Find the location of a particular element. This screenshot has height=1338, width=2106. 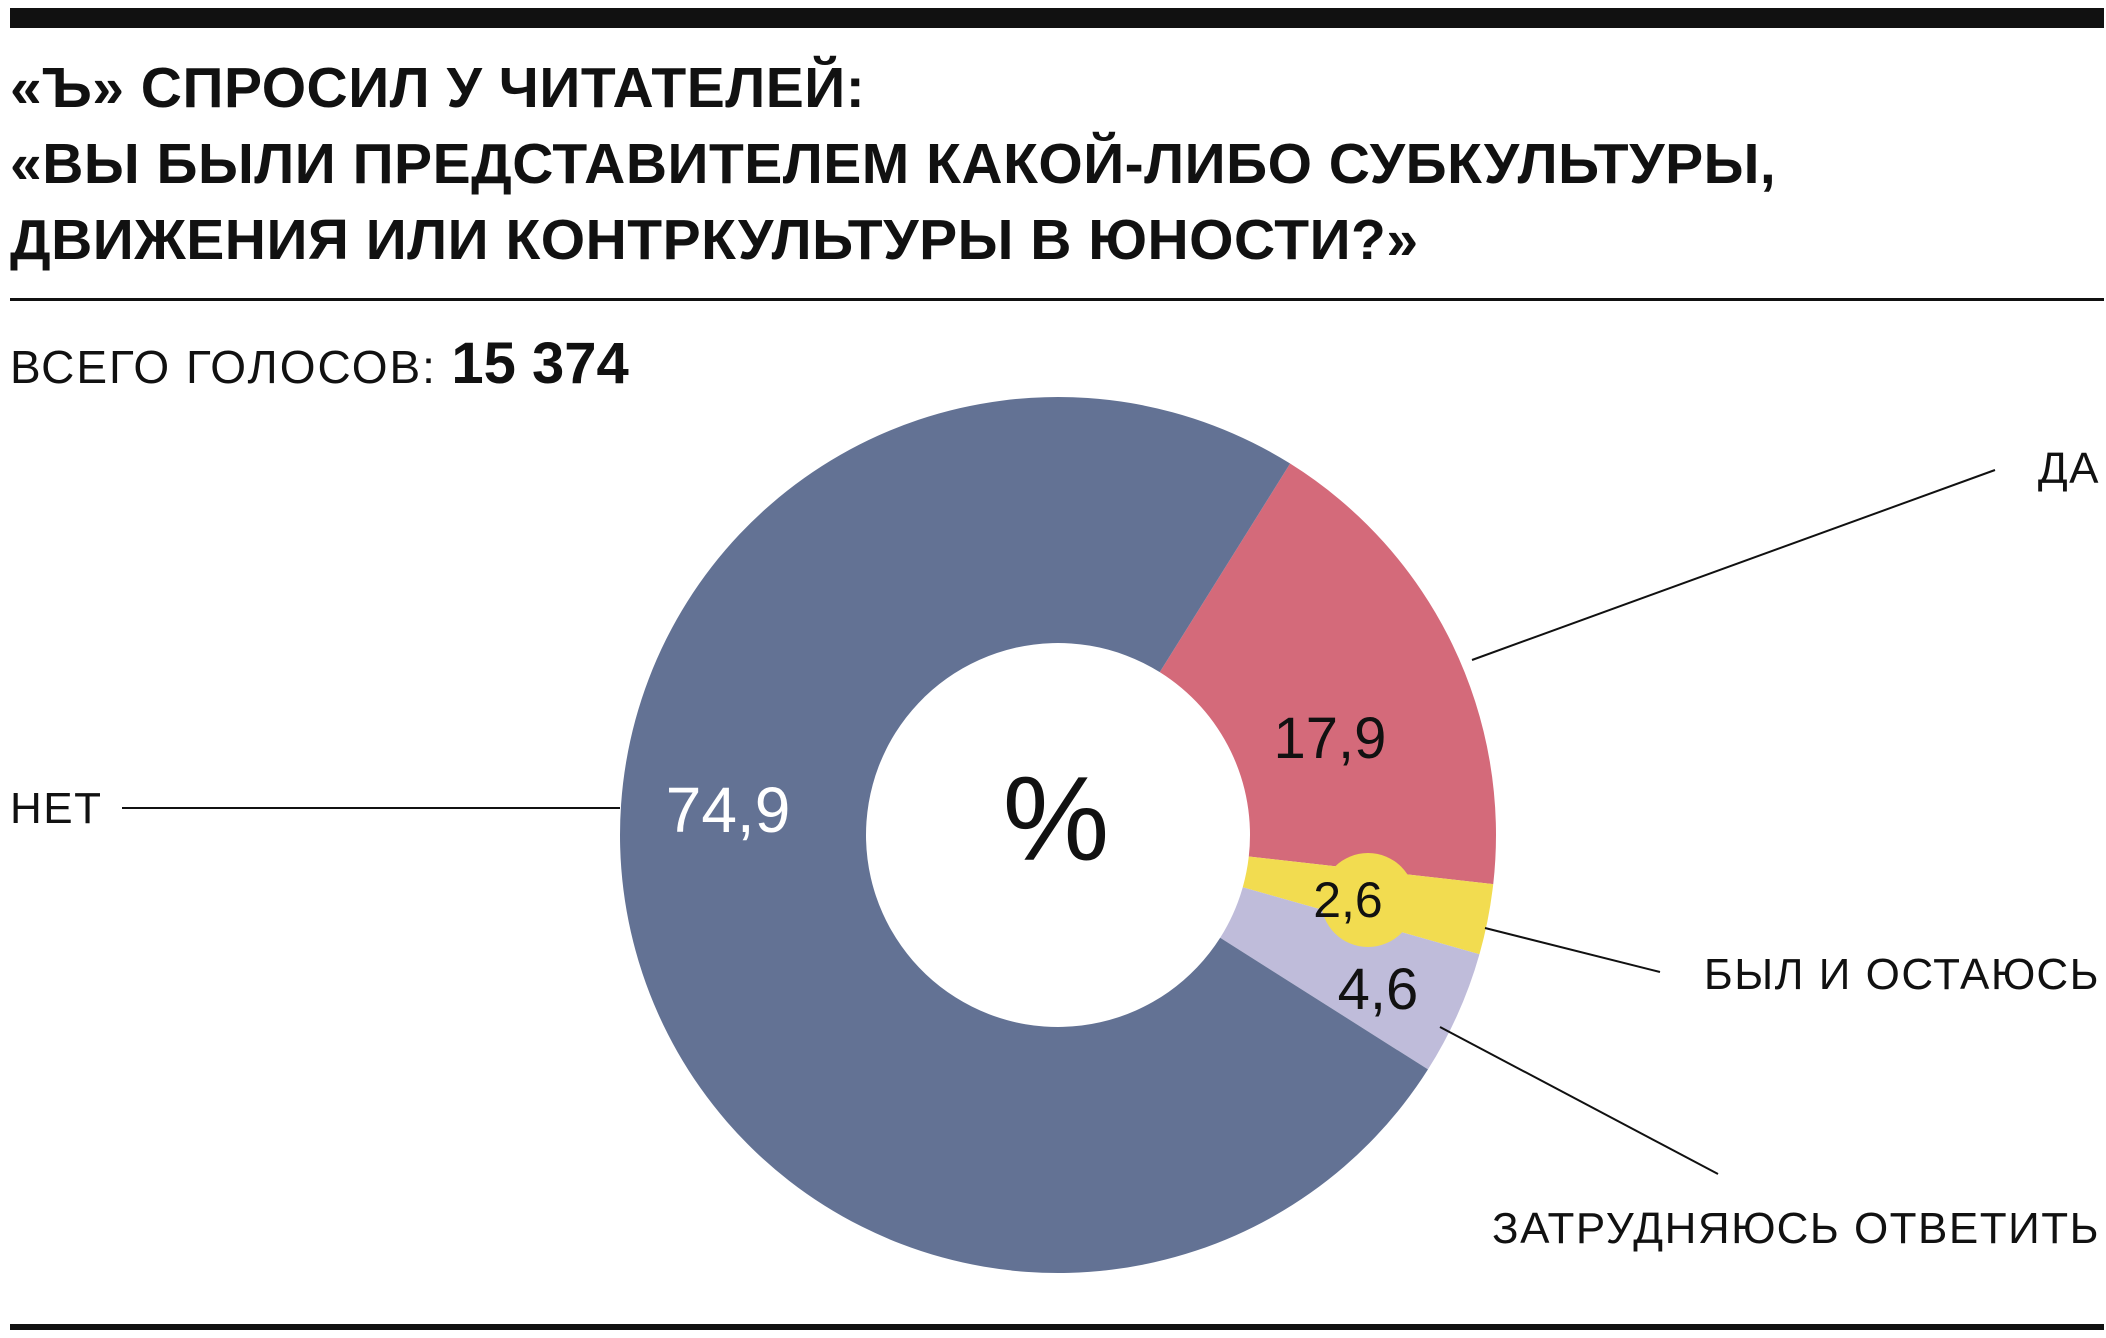

slice-value-labels: 17,9 2,6 4,6 74,9 is located at coordinates (1042, 864).